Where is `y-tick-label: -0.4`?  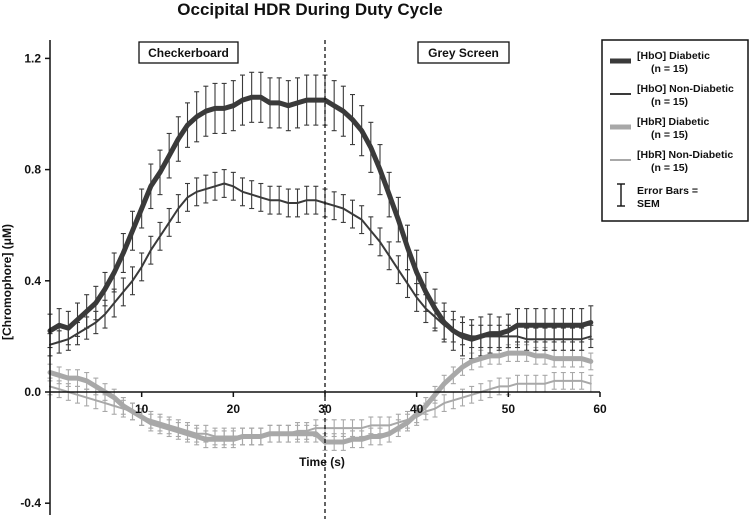 y-tick-label: -0.4 is located at coordinates (30, 503).